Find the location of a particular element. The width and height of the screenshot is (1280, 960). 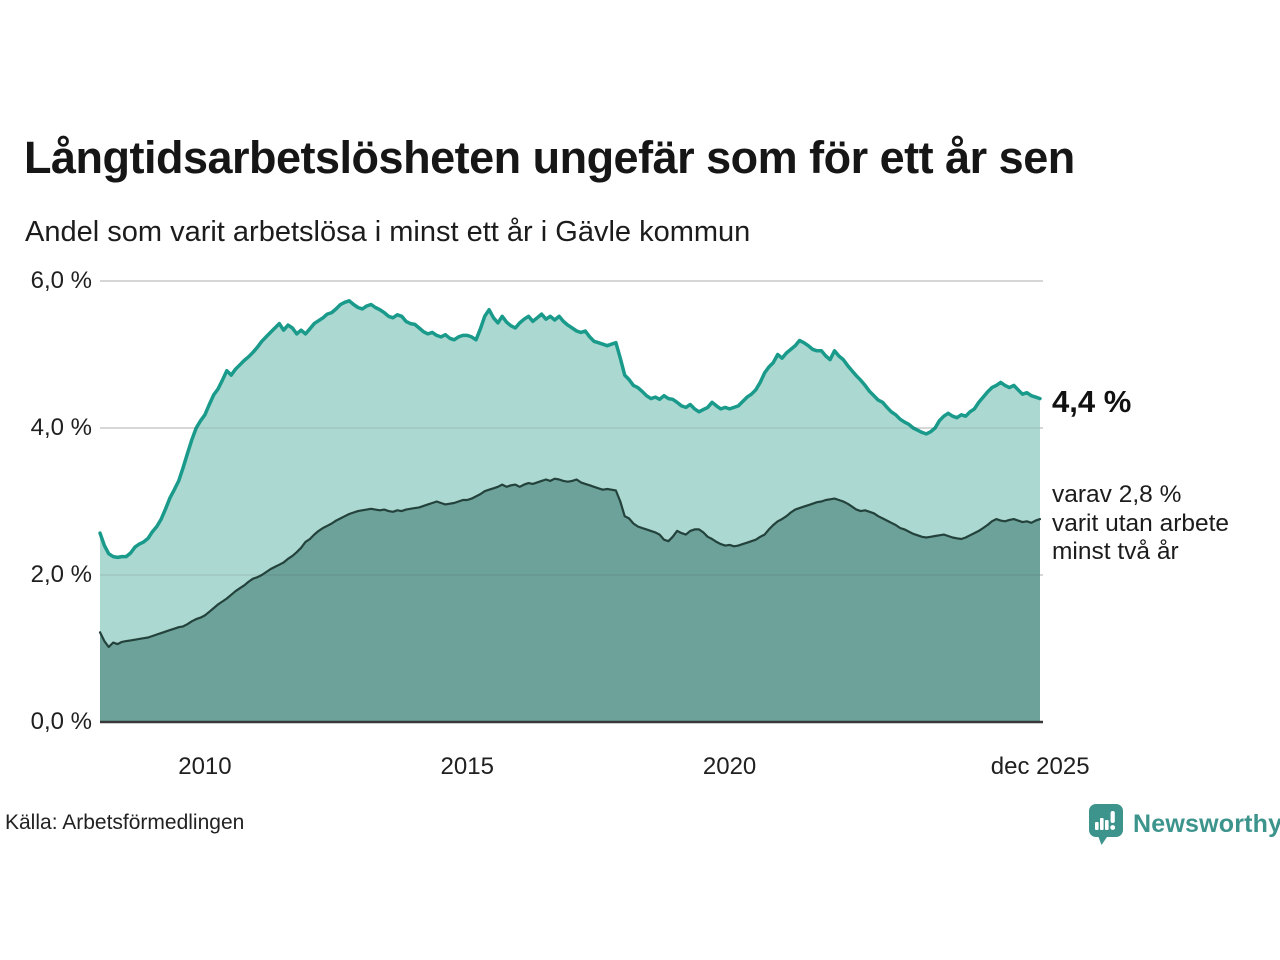

y-tick-label: 6,0 % is located at coordinates (61, 280).